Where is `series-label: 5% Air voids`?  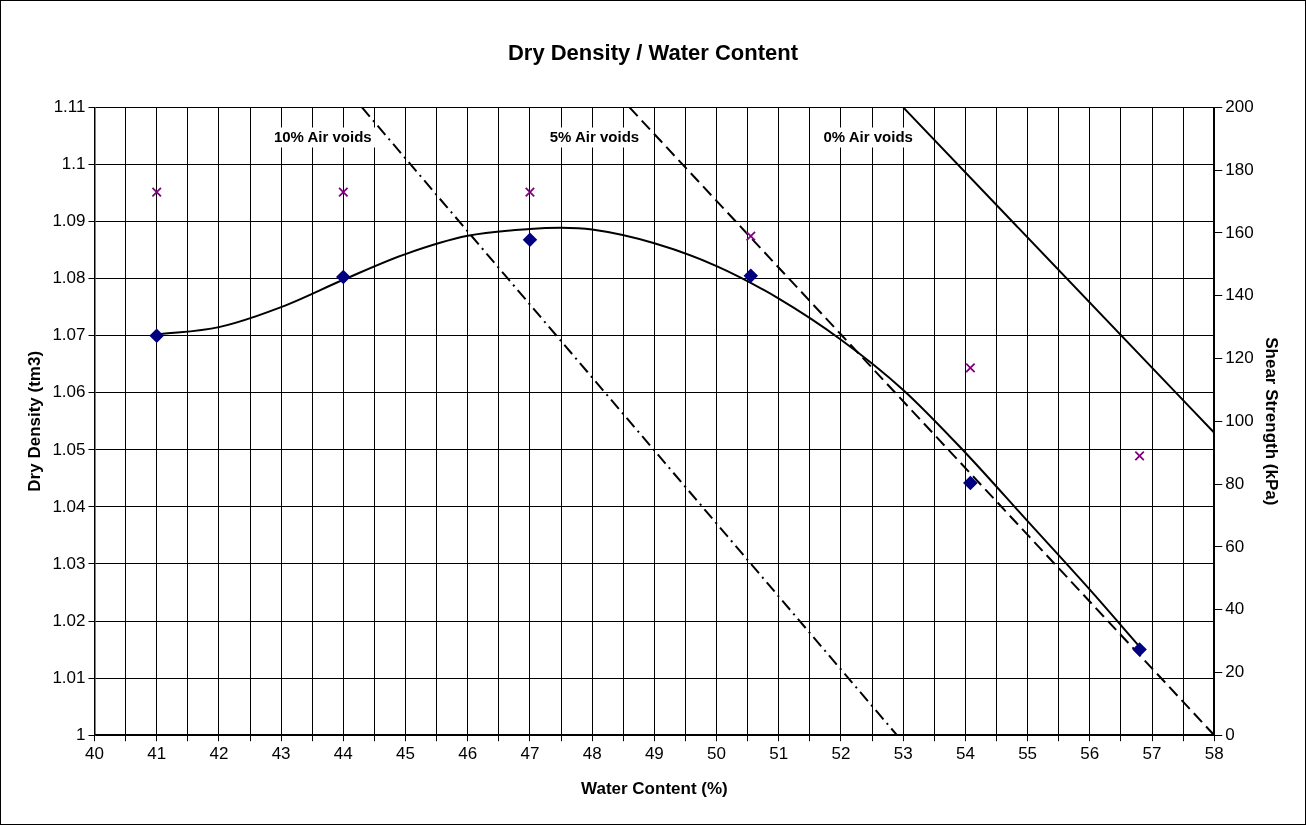 series-label: 5% Air voids is located at coordinates (594, 136).